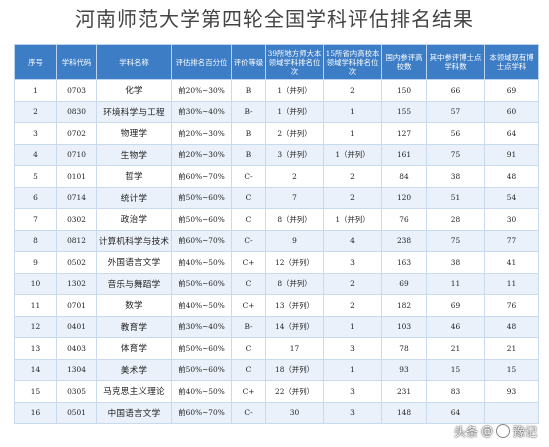  I want to click on table-cell: 0305, so click(76, 391).